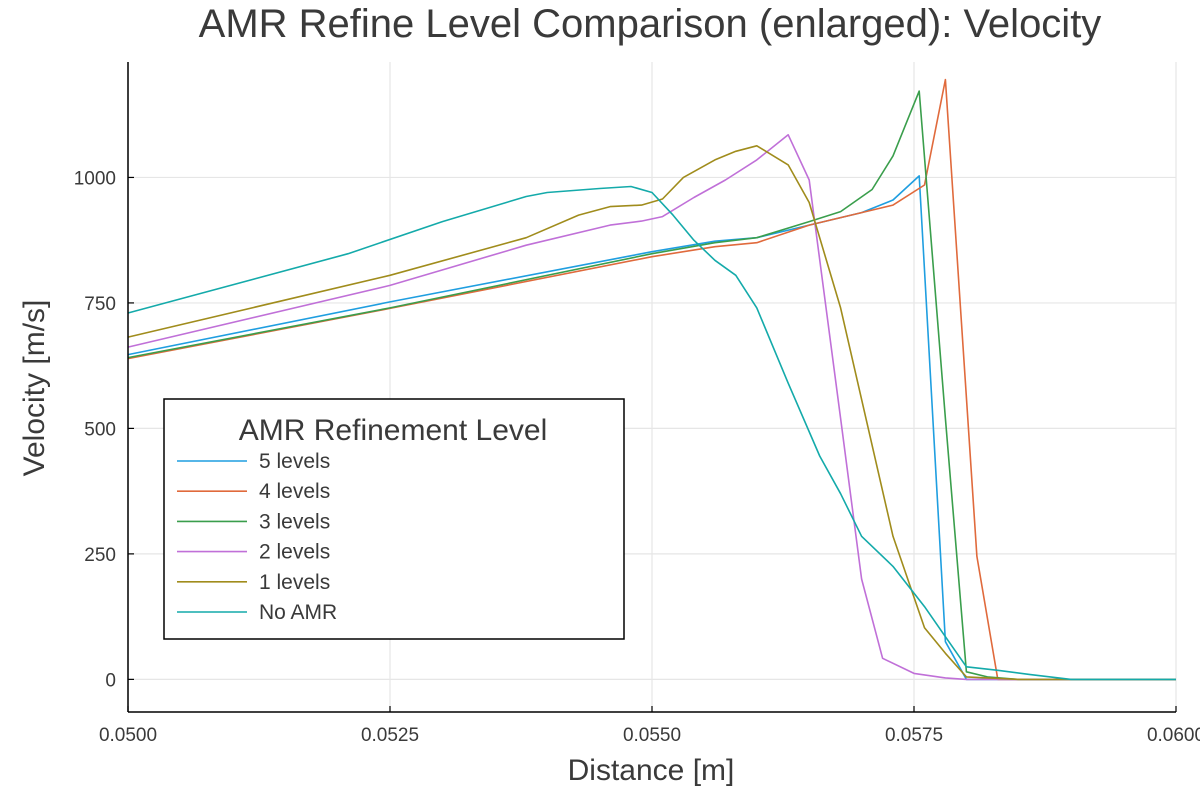 The image size is (1200, 800). I want to click on y-axis-label: Velocity [m/s], so click(34, 388).